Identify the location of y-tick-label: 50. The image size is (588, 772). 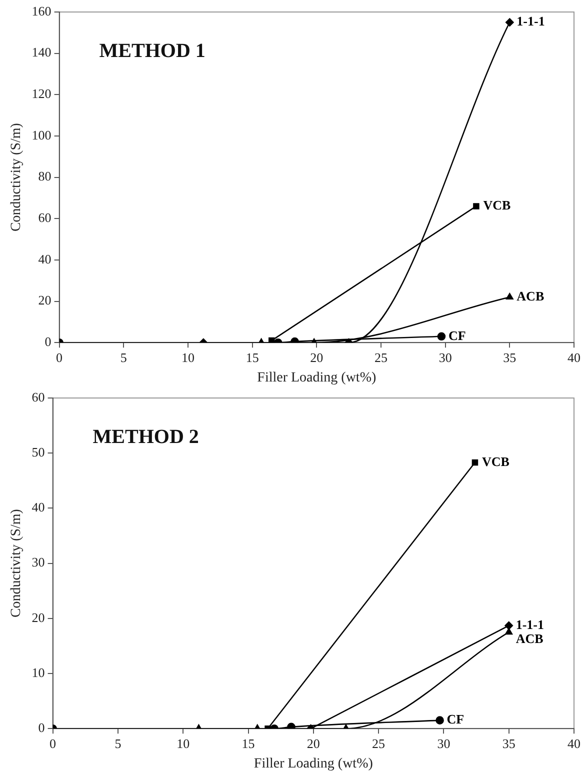
(38, 452).